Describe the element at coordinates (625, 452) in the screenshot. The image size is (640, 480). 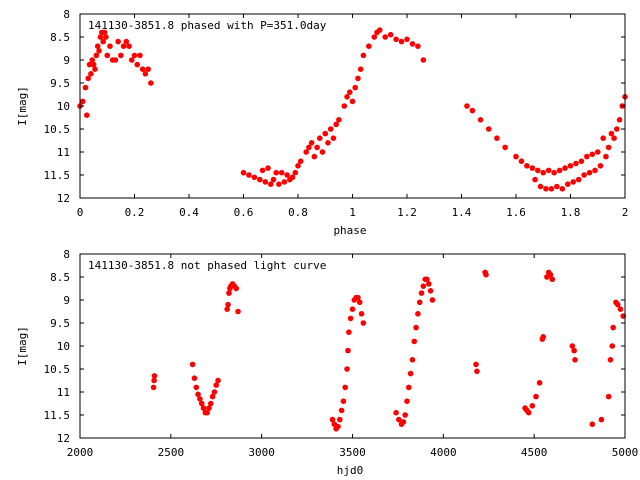
I see `unphased-x-tick-label: 5000` at that location.